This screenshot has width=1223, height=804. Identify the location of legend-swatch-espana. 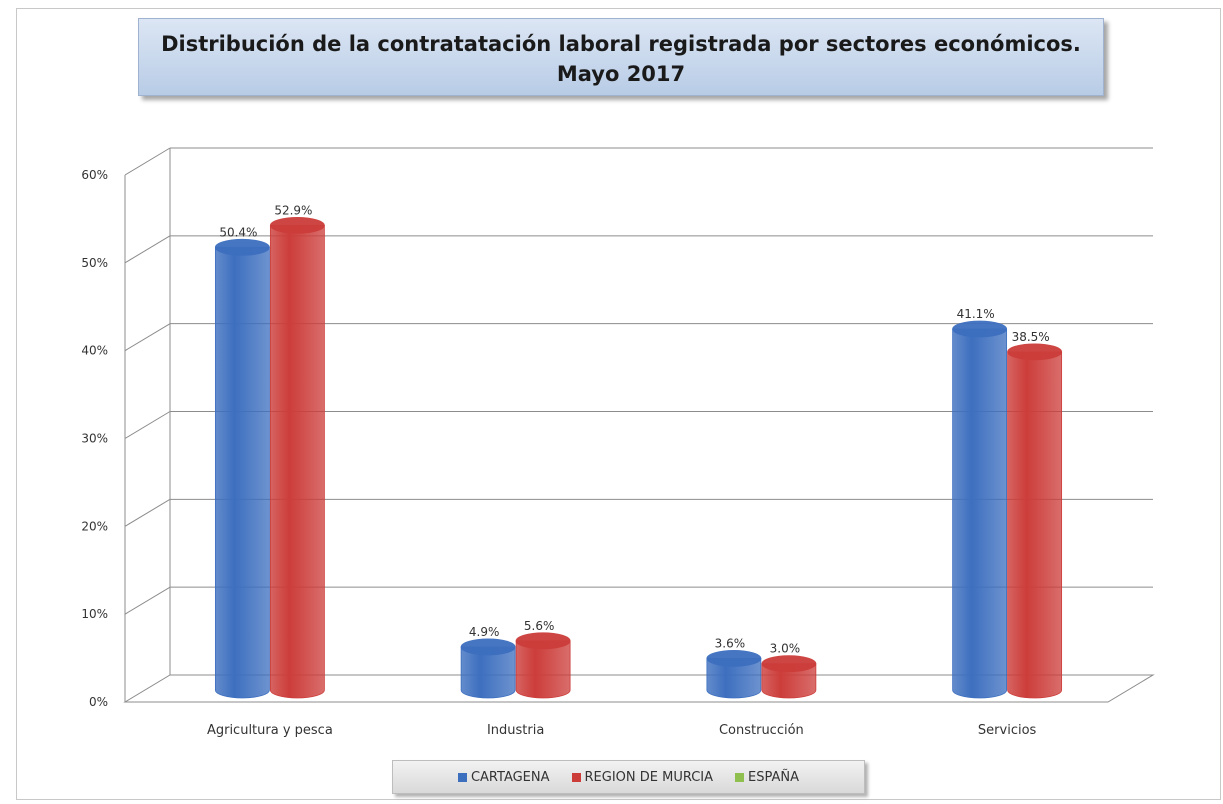
(740, 777).